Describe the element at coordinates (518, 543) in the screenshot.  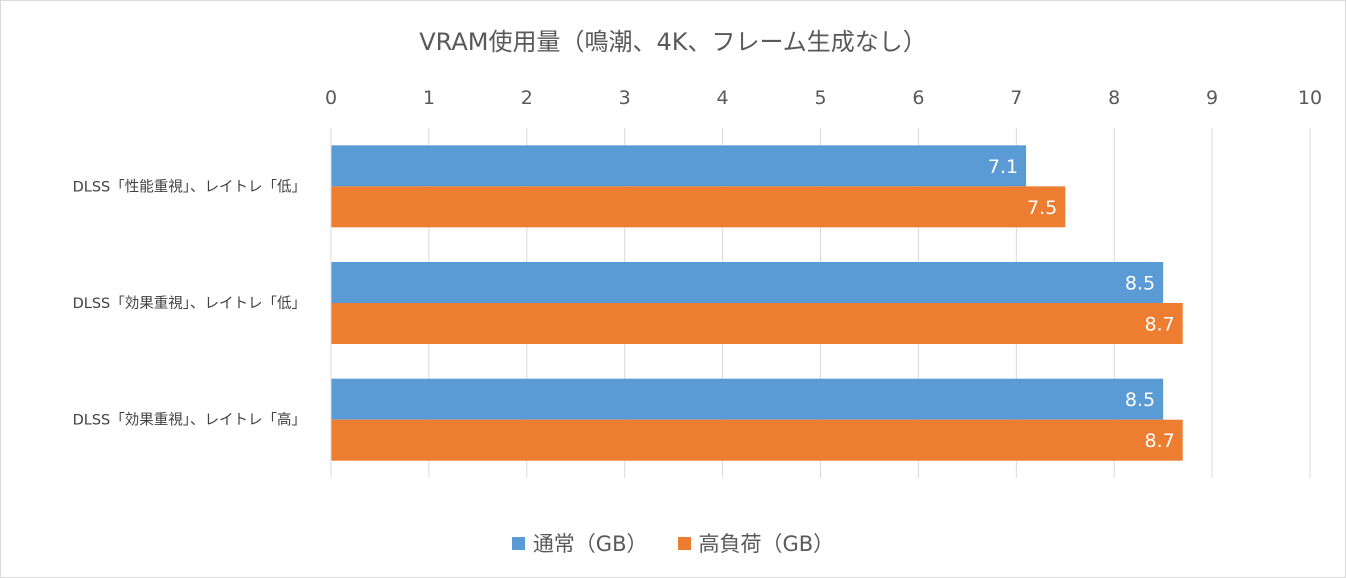
I see `legend-swatch-series1` at that location.